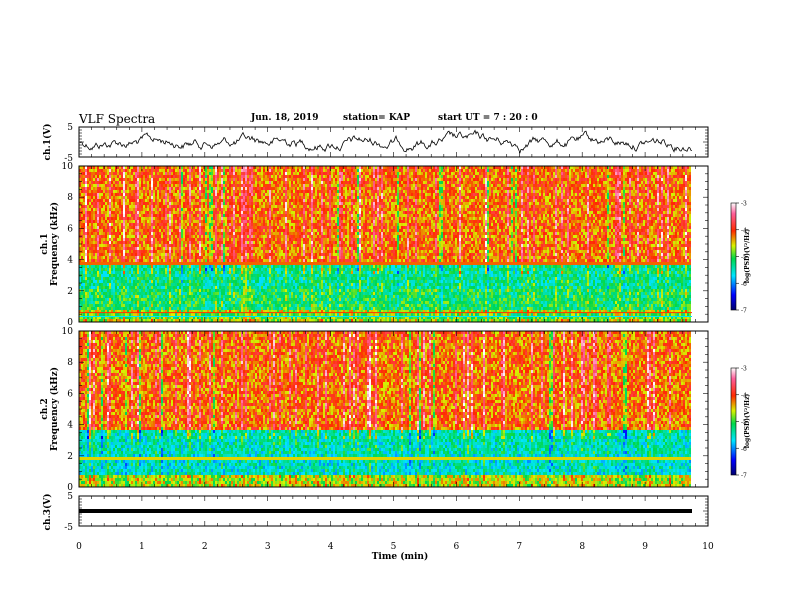  What do you see at coordinates (79, 547) in the screenshot?
I see `x-tick-0: 0` at bounding box center [79, 547].